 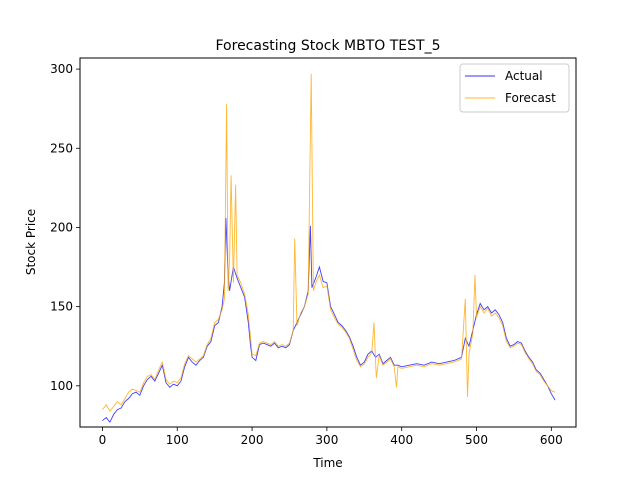 What do you see at coordinates (31, 242) in the screenshot?
I see `y-axis-label: Stock Price` at bounding box center [31, 242].